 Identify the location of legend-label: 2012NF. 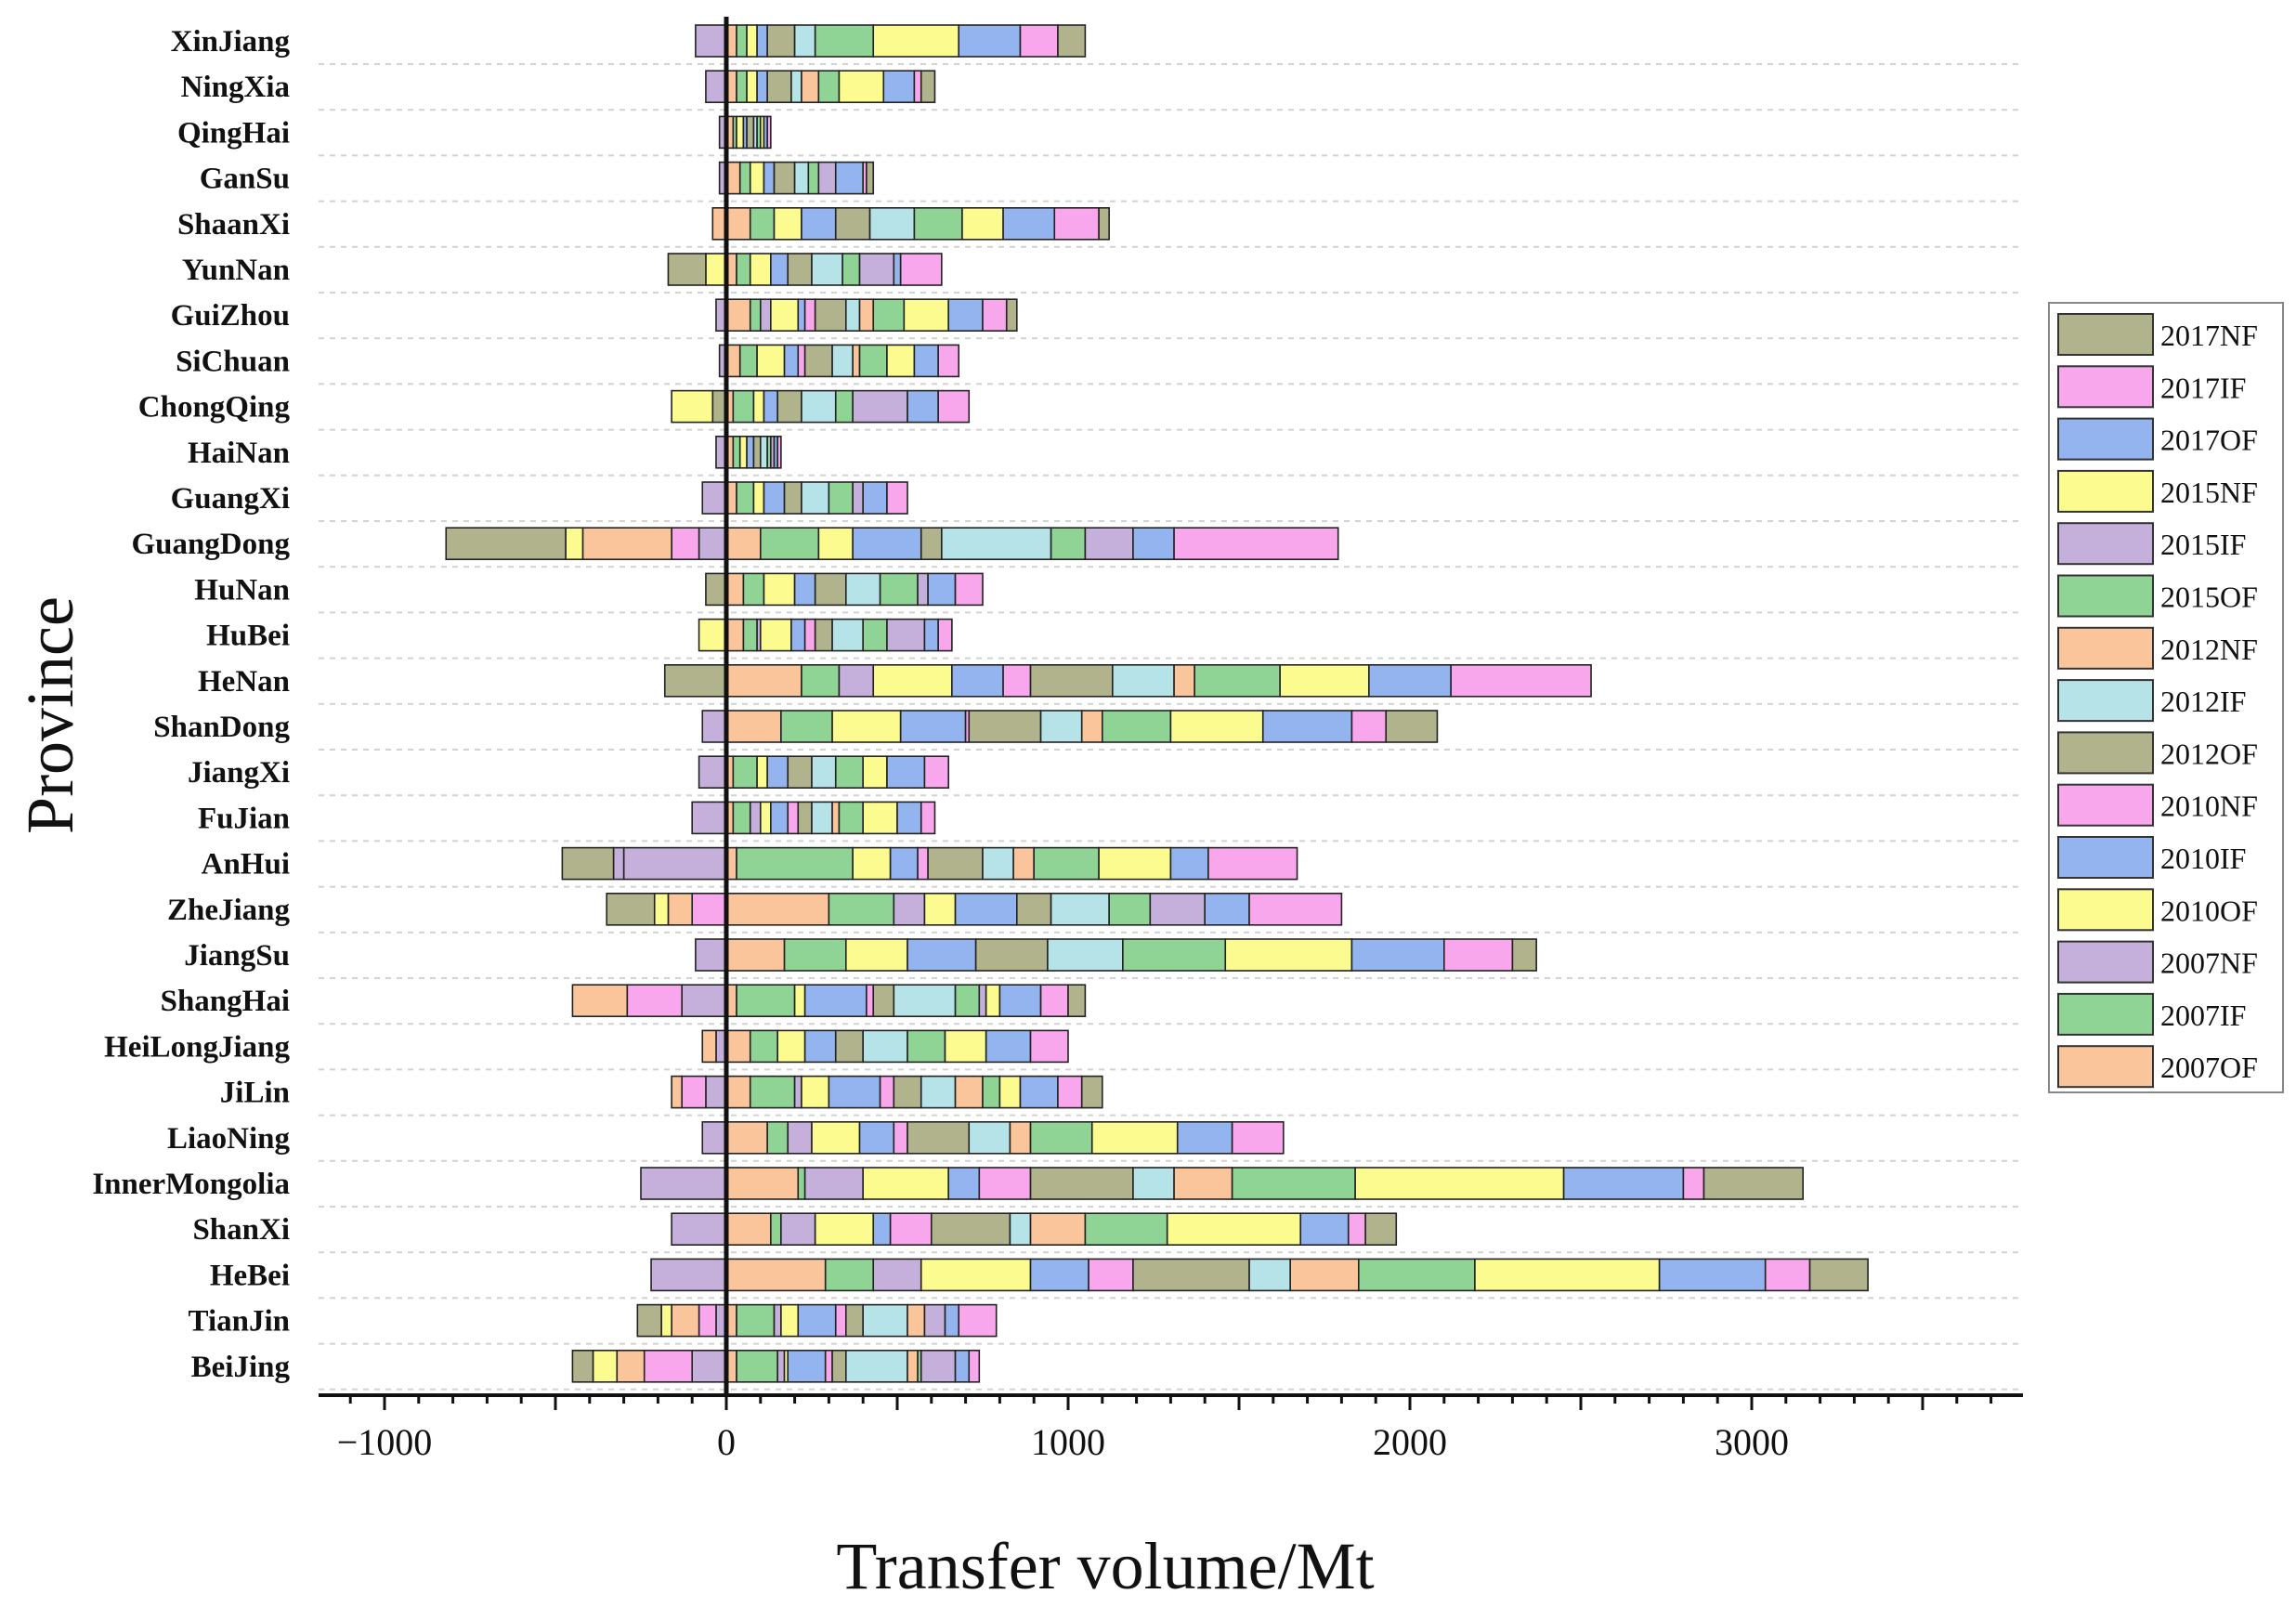
(2209, 650).